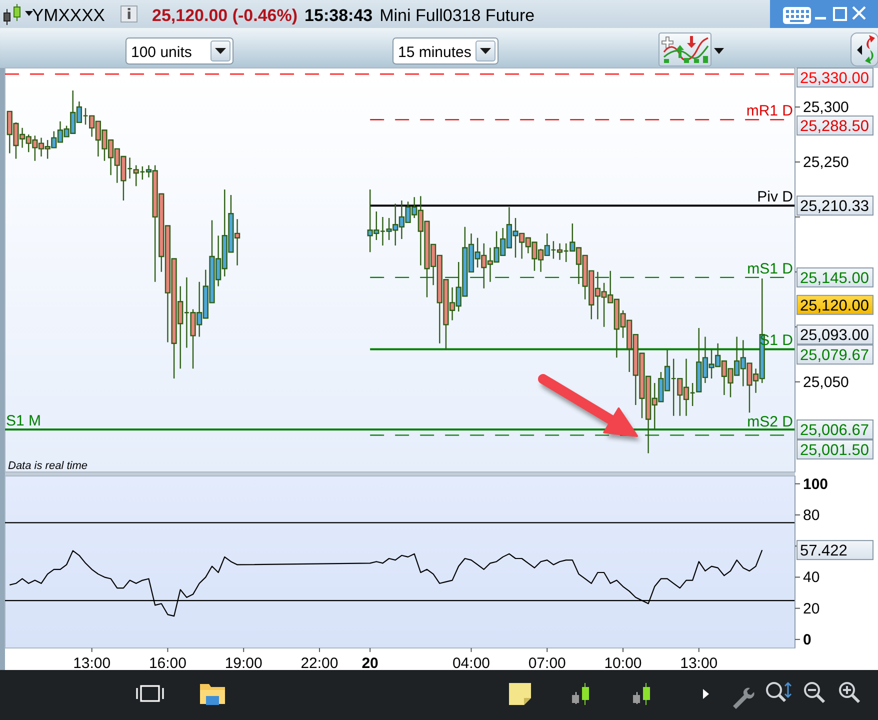 The image size is (878, 720). Describe the element at coordinates (547, 663) in the screenshot. I see `x-tick-label: 07:00` at that location.